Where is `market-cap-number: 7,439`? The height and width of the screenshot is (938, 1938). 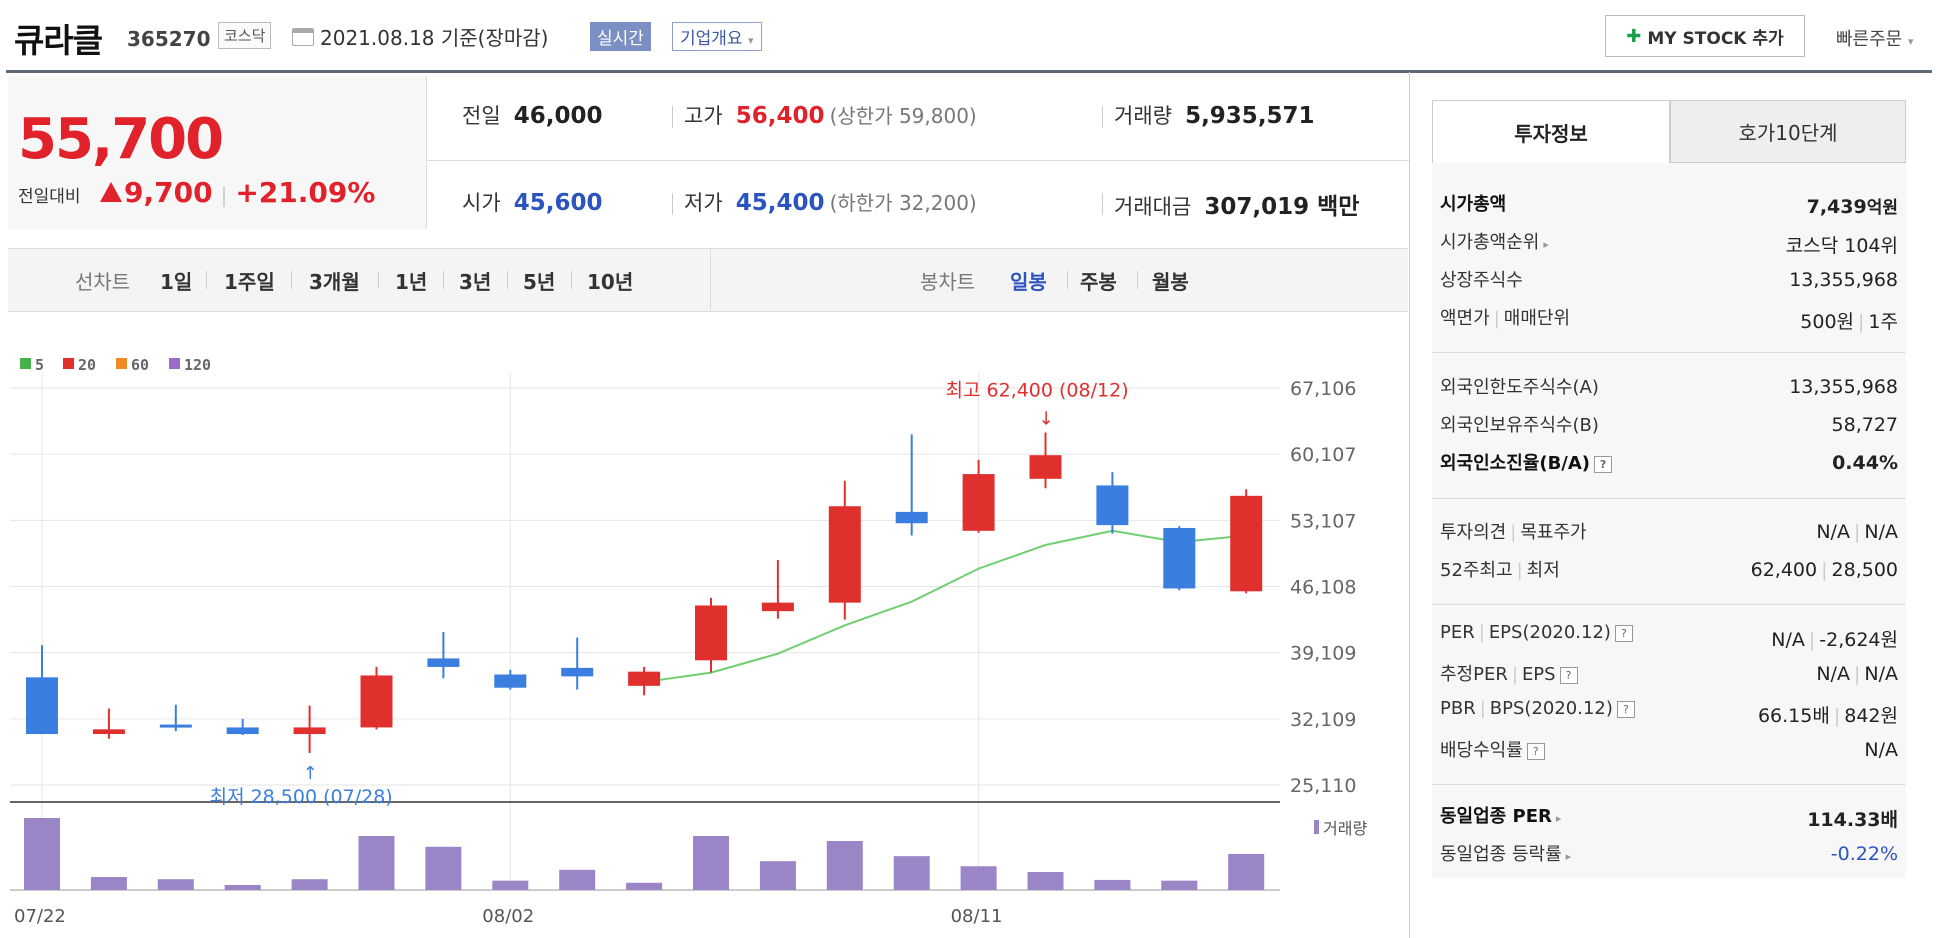
market-cap-number: 7,439 is located at coordinates (1836, 207).